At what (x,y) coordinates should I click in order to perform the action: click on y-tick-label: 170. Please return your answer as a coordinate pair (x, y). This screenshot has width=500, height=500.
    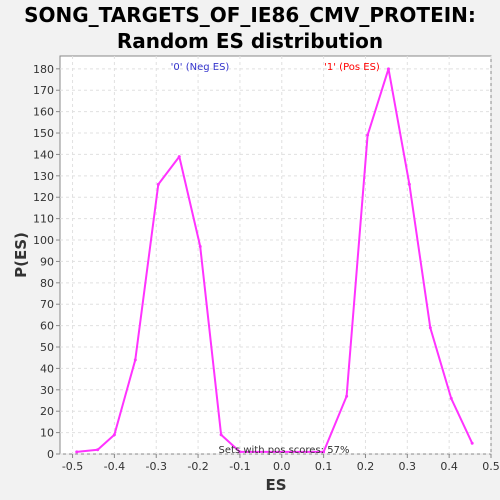
    Looking at the image, I should click on (43, 90).